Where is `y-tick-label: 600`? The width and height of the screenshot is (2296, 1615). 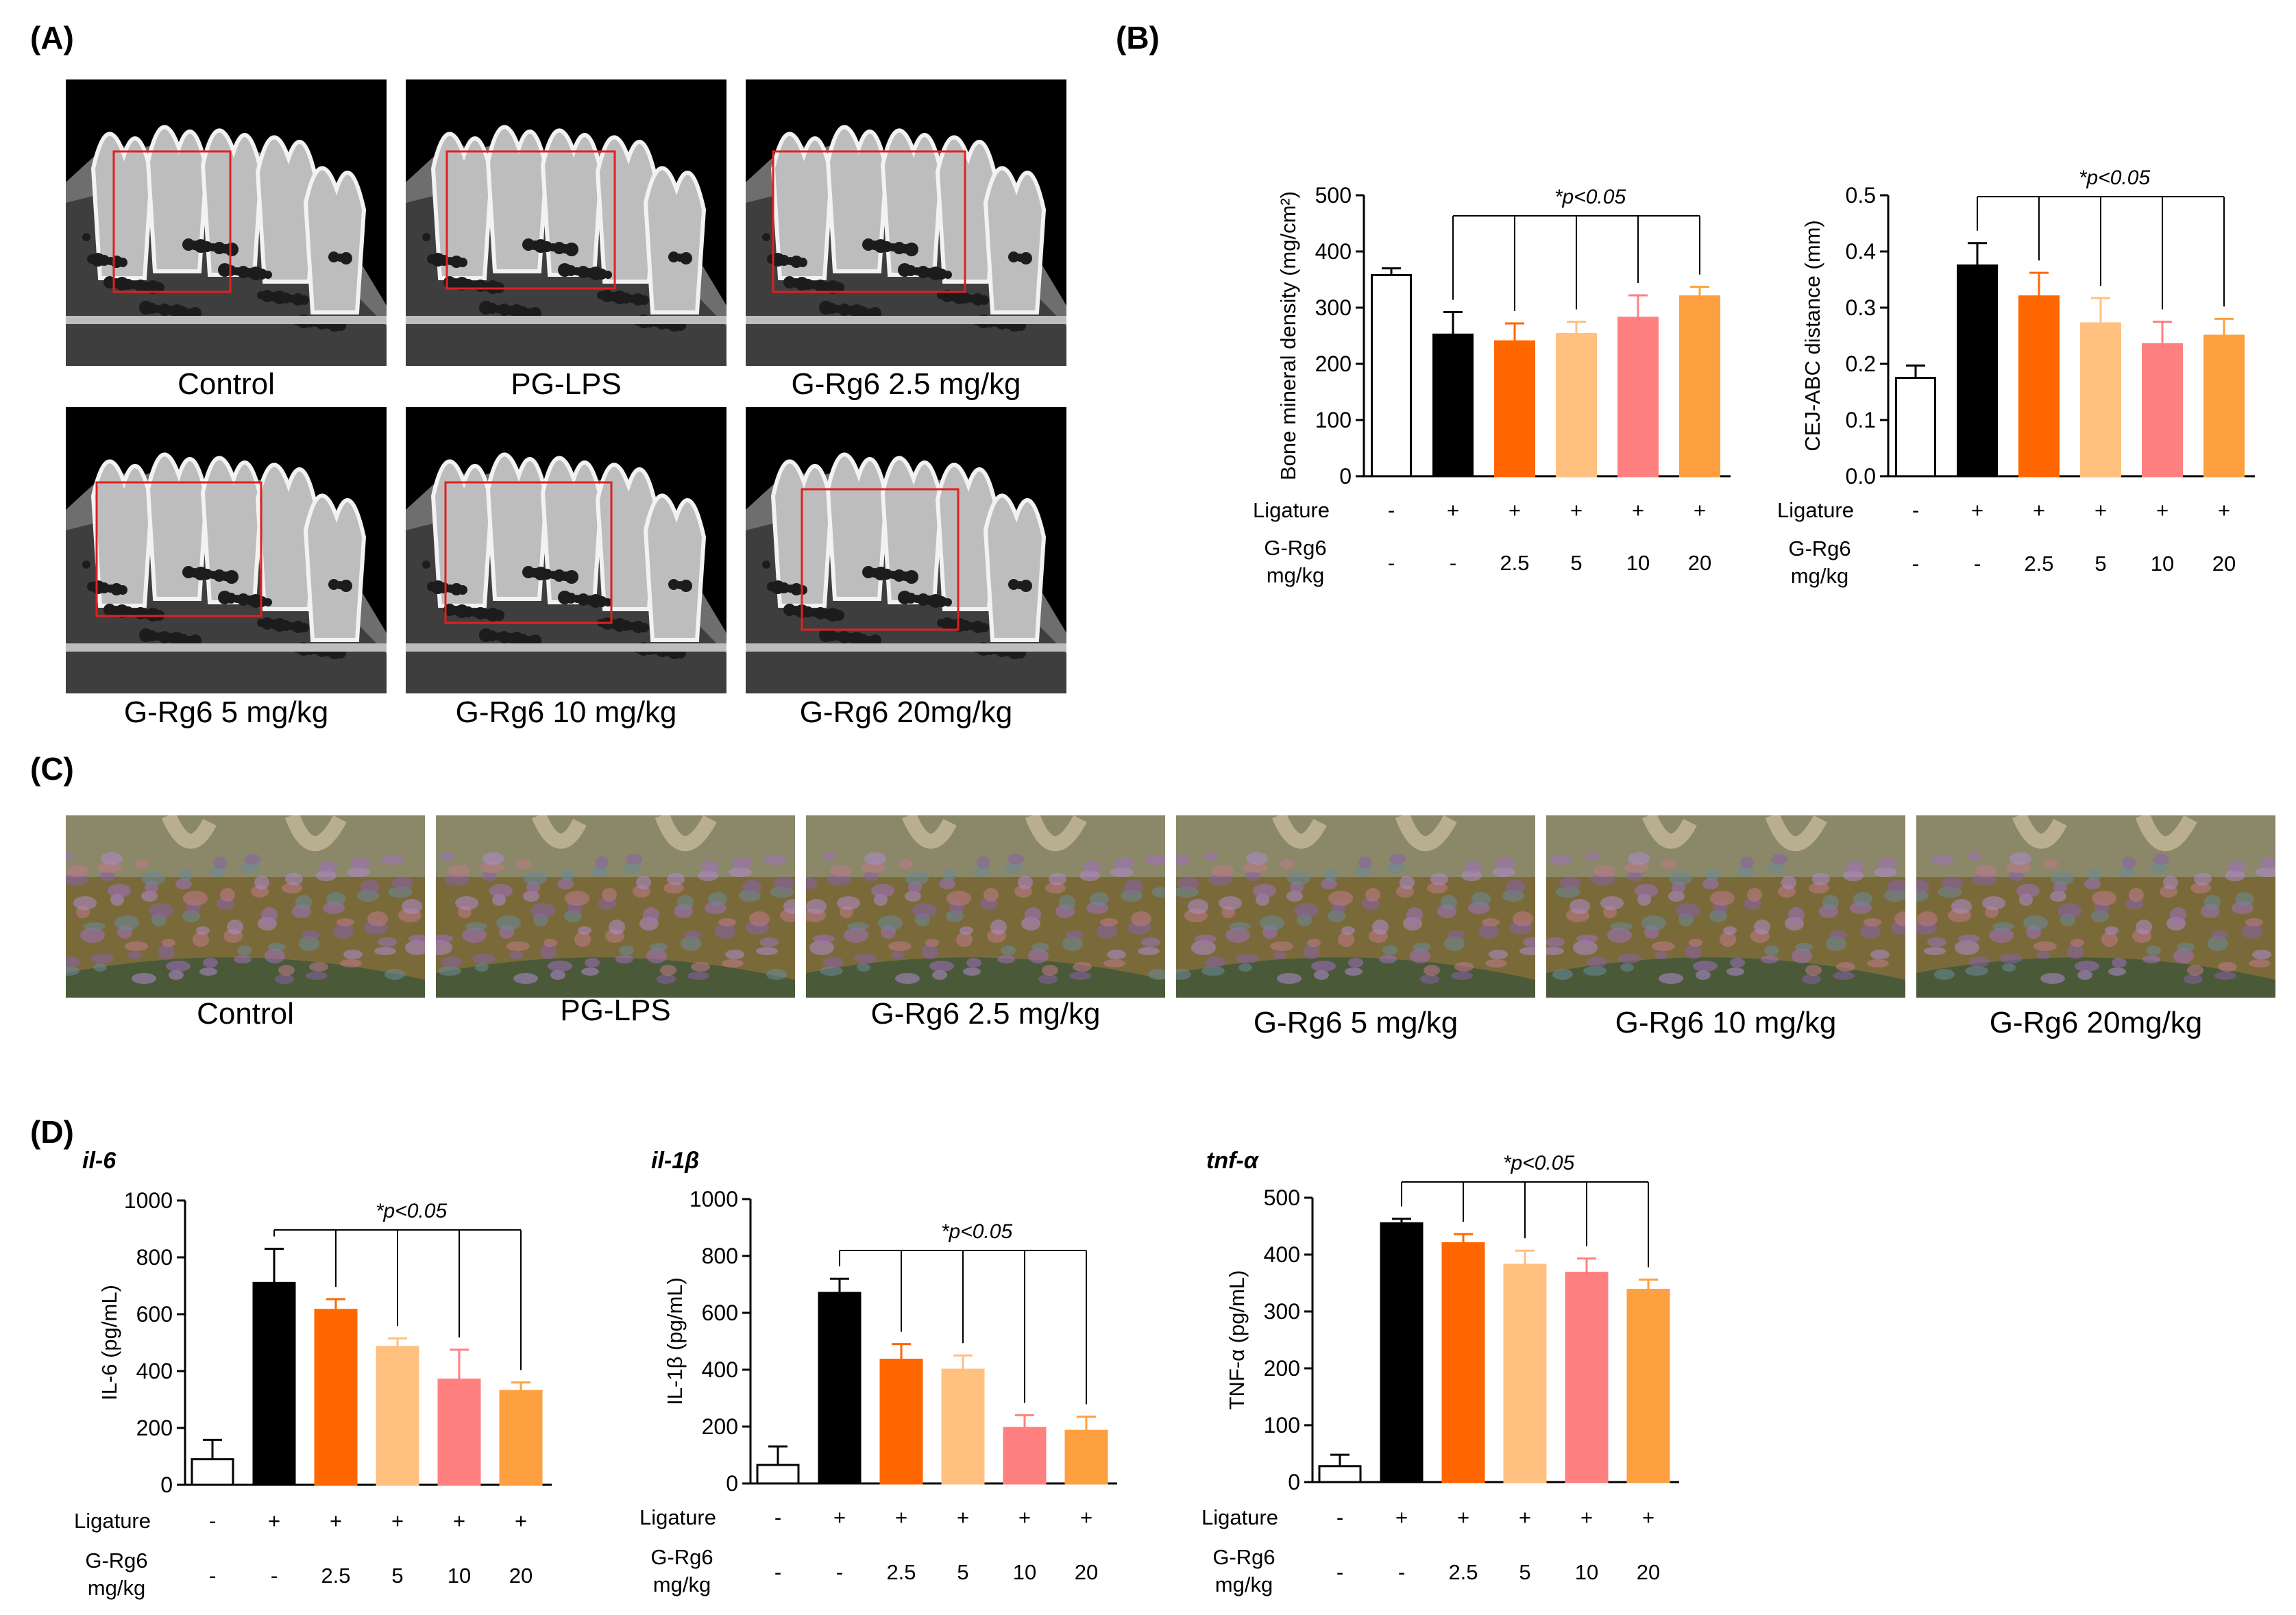 y-tick-label: 600 is located at coordinates (155, 1314).